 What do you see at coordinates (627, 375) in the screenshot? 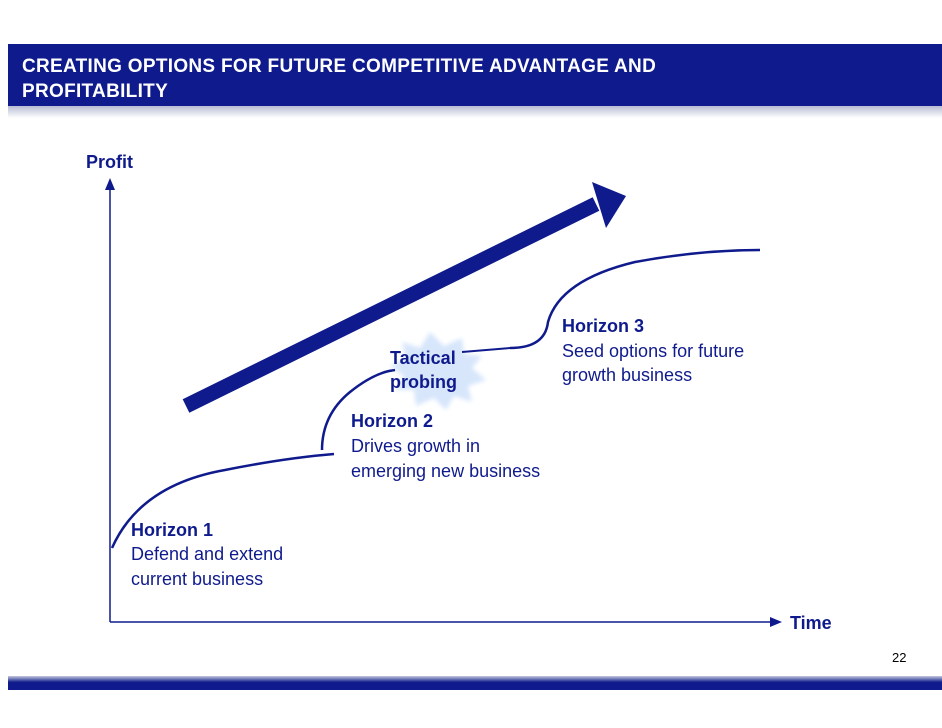
I see `horizon-3-line2: growth business` at bounding box center [627, 375].